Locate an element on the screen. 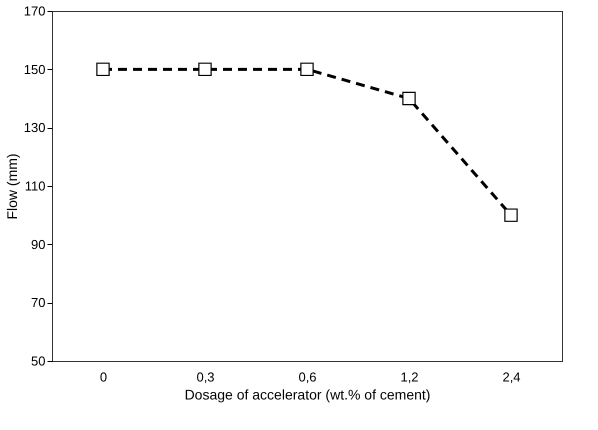 Image resolution: width=598 pixels, height=430 pixels. x-tick-label: 0,6 is located at coordinates (307, 377).